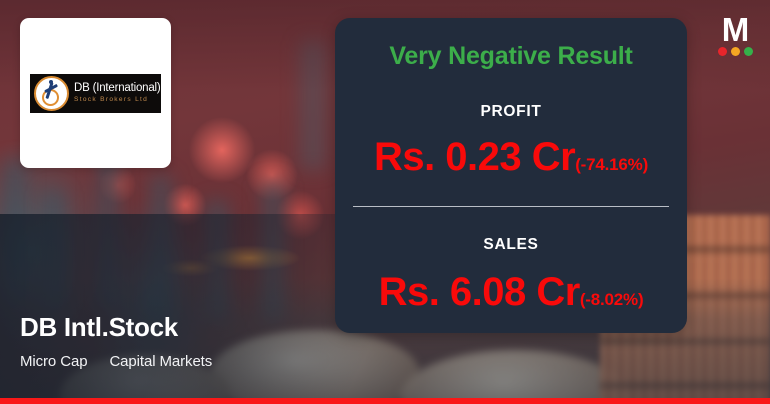 This screenshot has width=770, height=404. What do you see at coordinates (735, 29) in the screenshot?
I see `brand-letter-m: M` at bounding box center [735, 29].